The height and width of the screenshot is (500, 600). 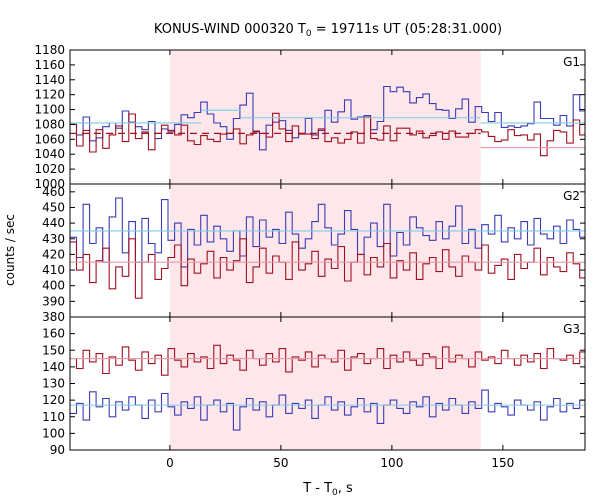 What do you see at coordinates (53, 254) in the screenshot?
I see `y-tick-label: 420` at bounding box center [53, 254].